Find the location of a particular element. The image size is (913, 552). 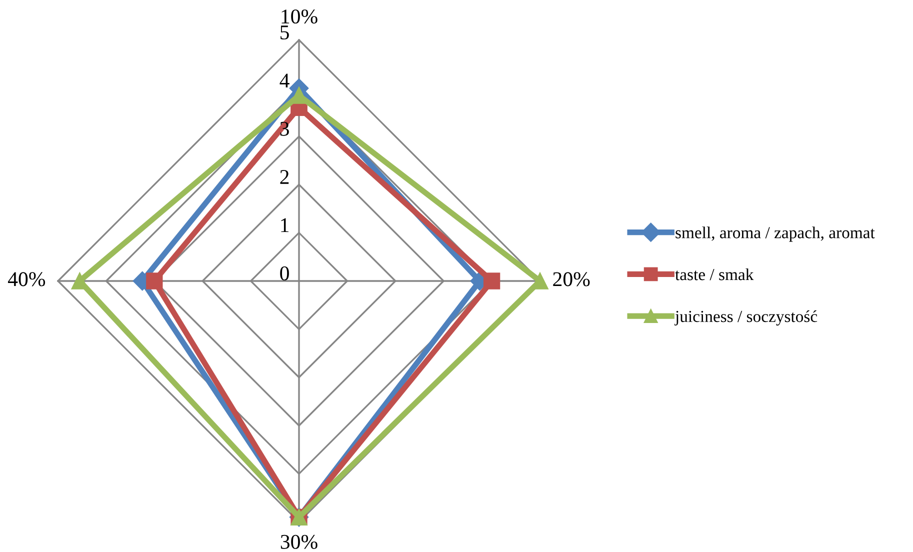

legend-label: taste / smak is located at coordinates (714, 274).